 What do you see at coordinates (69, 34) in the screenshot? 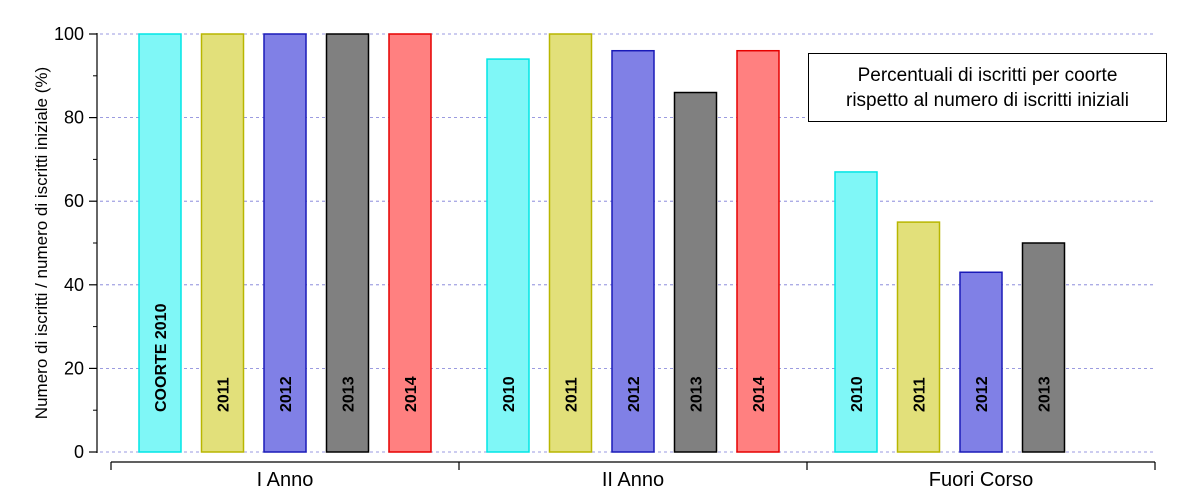
I see `y-tick-label: 100` at bounding box center [69, 34].